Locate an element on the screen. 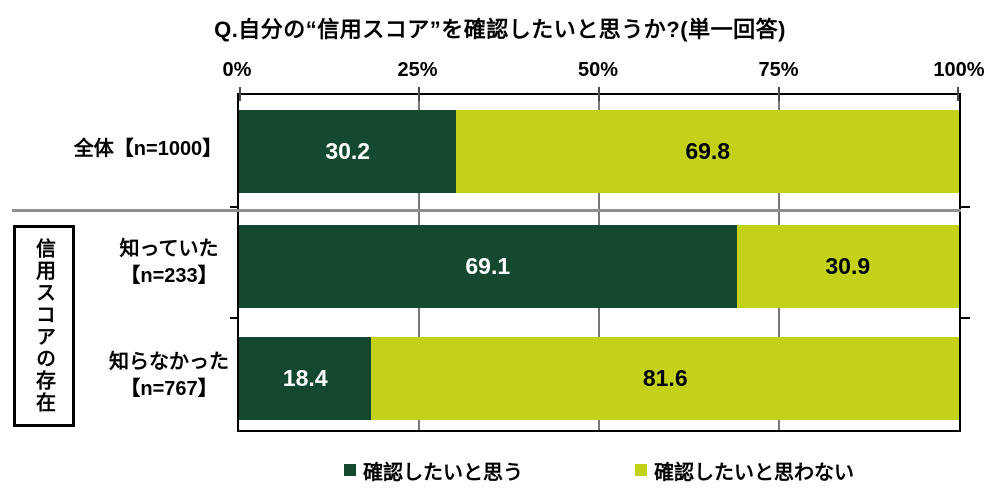 This screenshot has height=499, width=1000. group-label-box: 信用スコアの存在 is located at coordinates (44, 326).